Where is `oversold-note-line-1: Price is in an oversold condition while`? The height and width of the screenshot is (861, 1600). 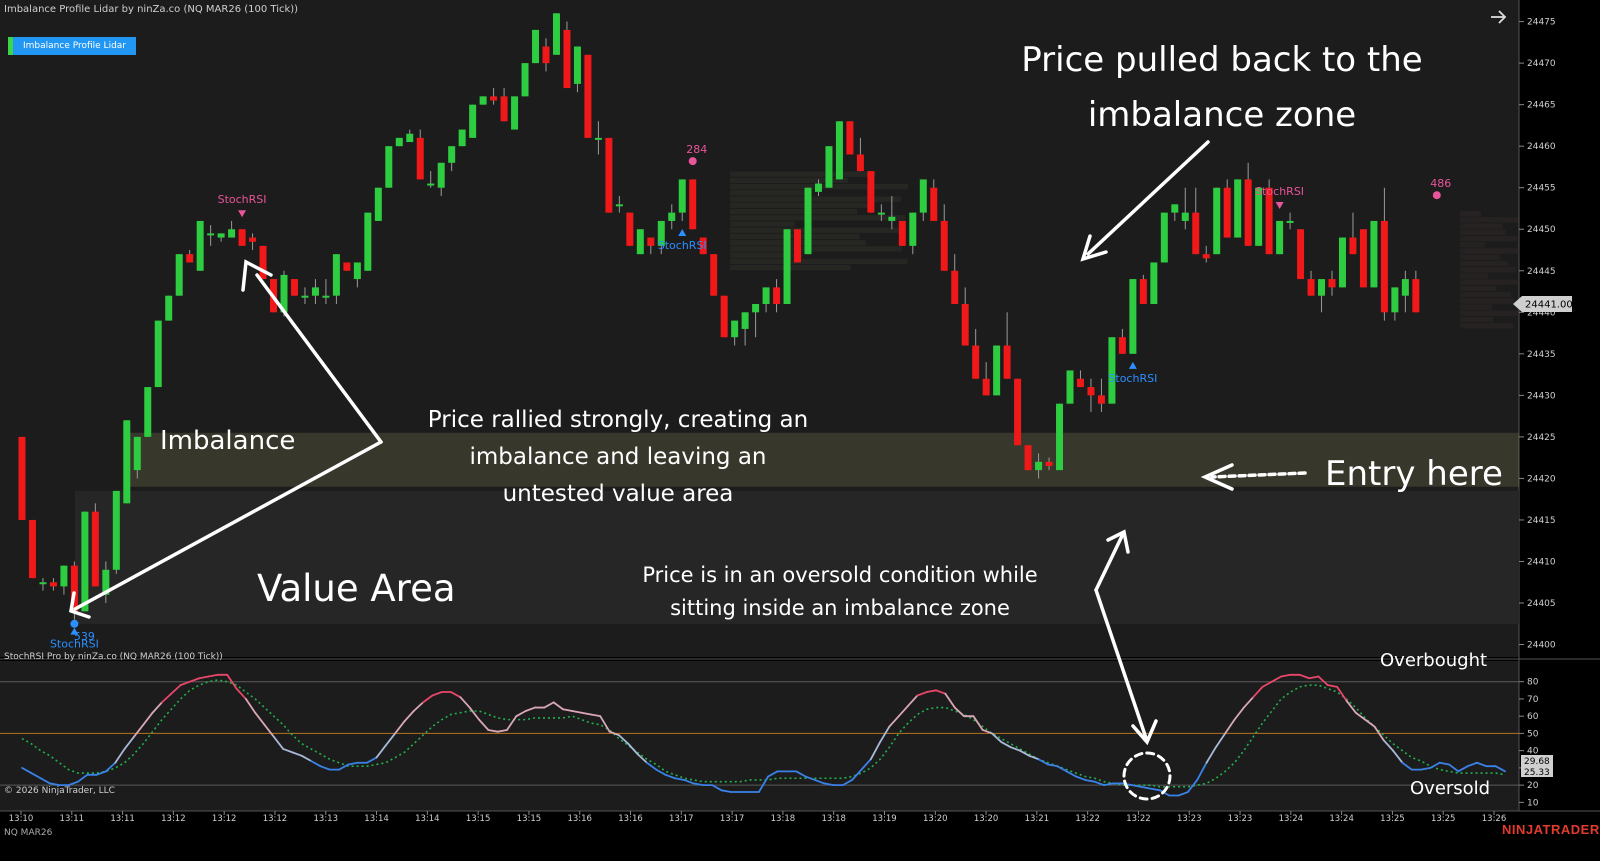 oversold-note-line-1: Price is in an oversold condition while is located at coordinates (840, 575).